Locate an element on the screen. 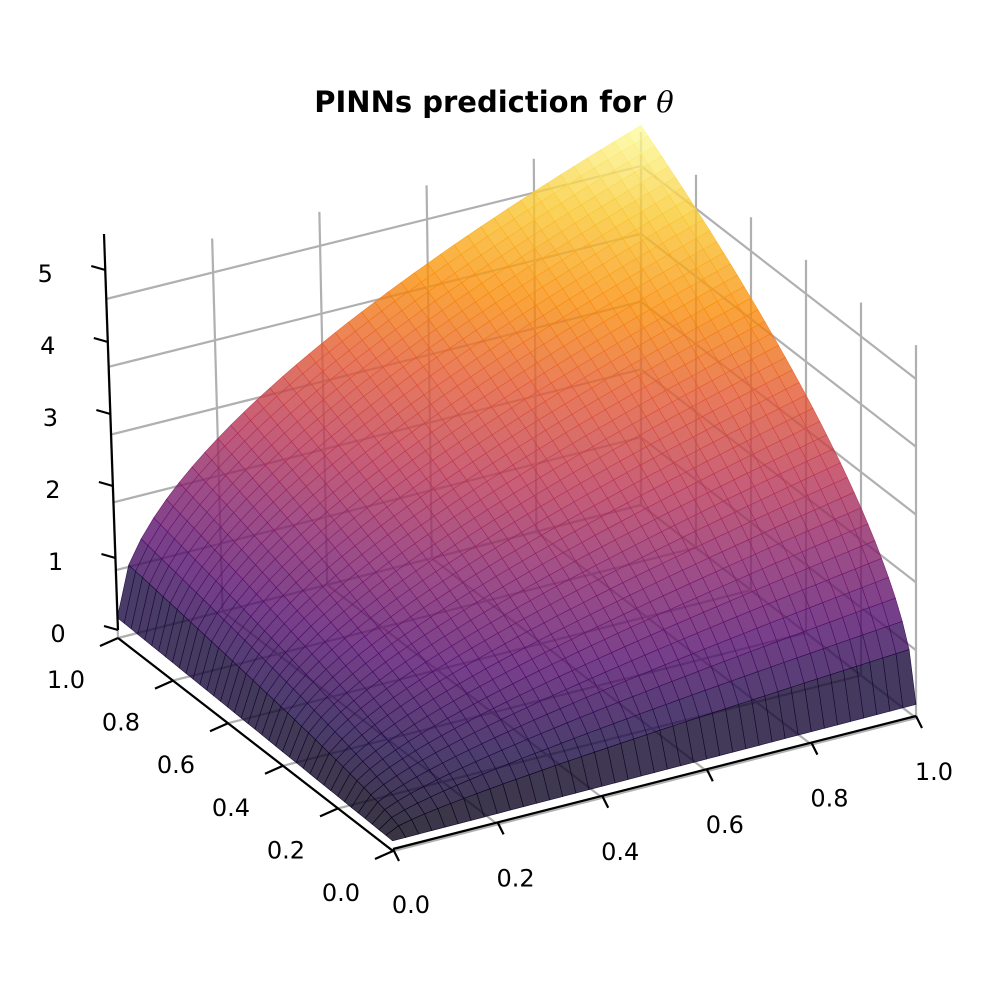 This screenshot has width=989, height=984. z-tick-label: 5 is located at coordinates (45, 274).